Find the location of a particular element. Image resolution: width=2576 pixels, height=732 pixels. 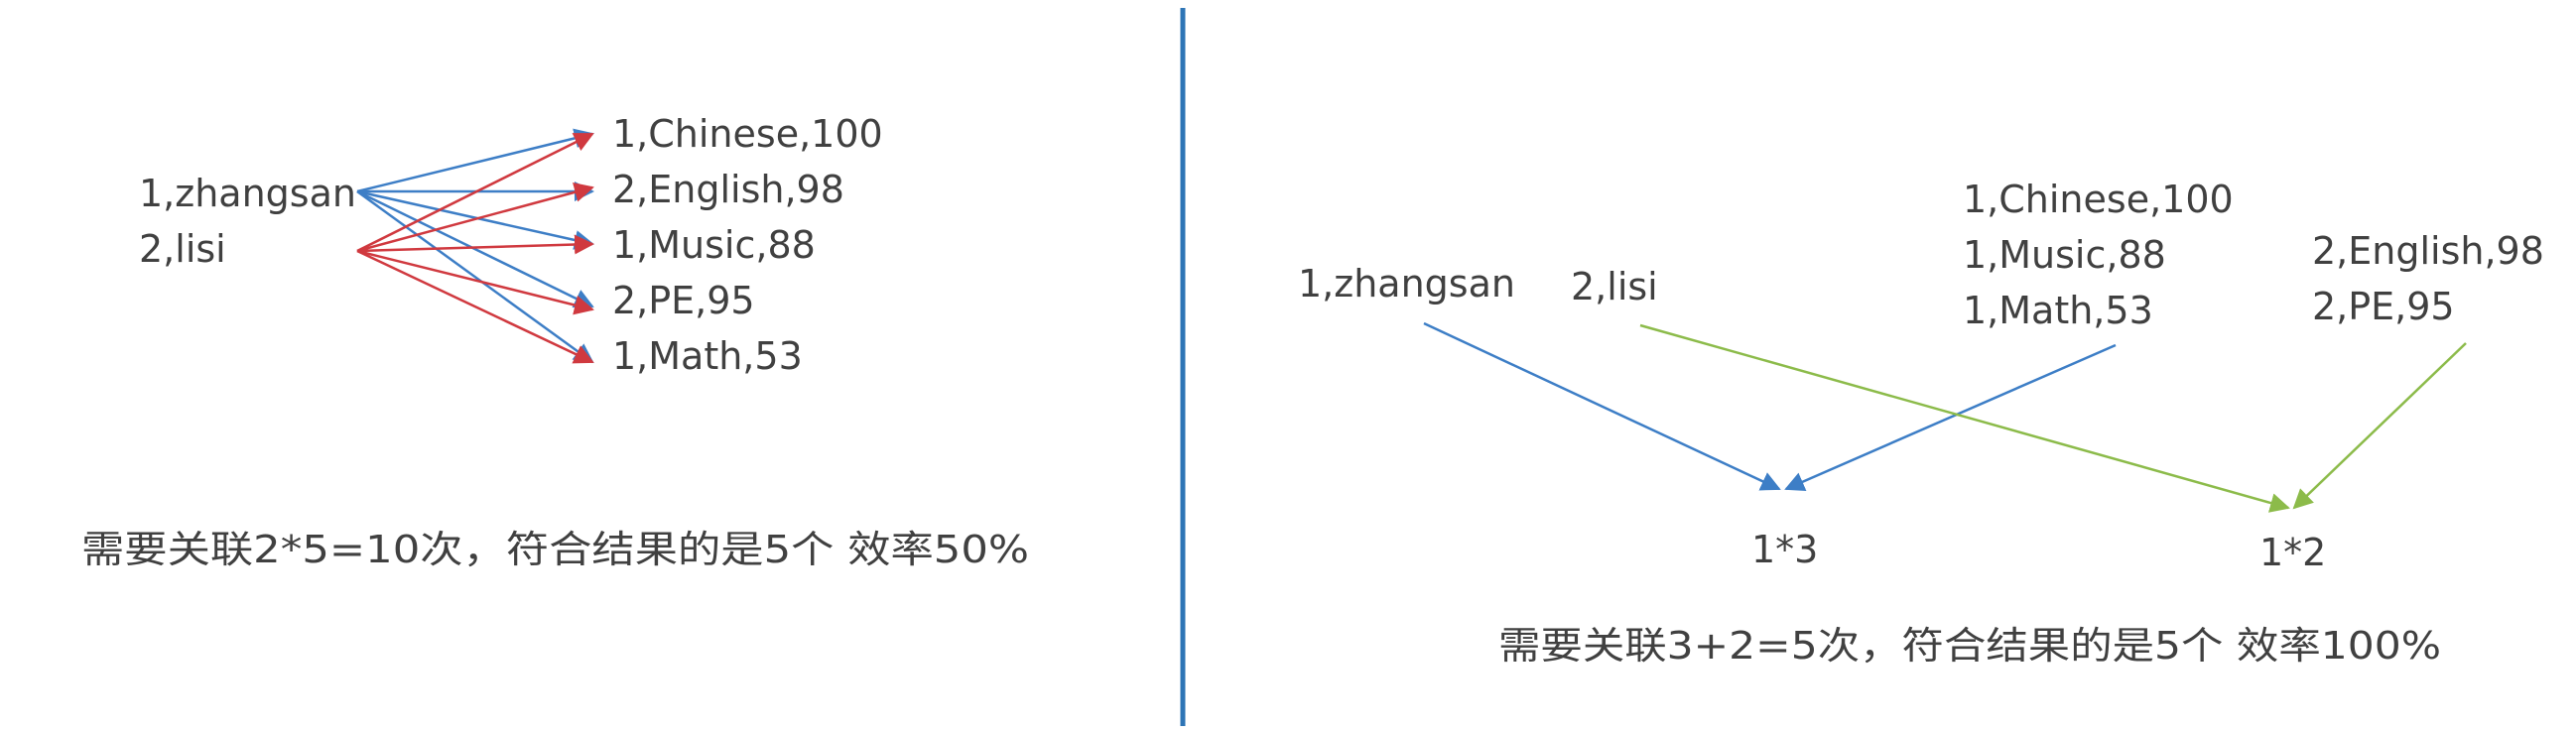

arrow-zhangsan-math is located at coordinates (475, 276).